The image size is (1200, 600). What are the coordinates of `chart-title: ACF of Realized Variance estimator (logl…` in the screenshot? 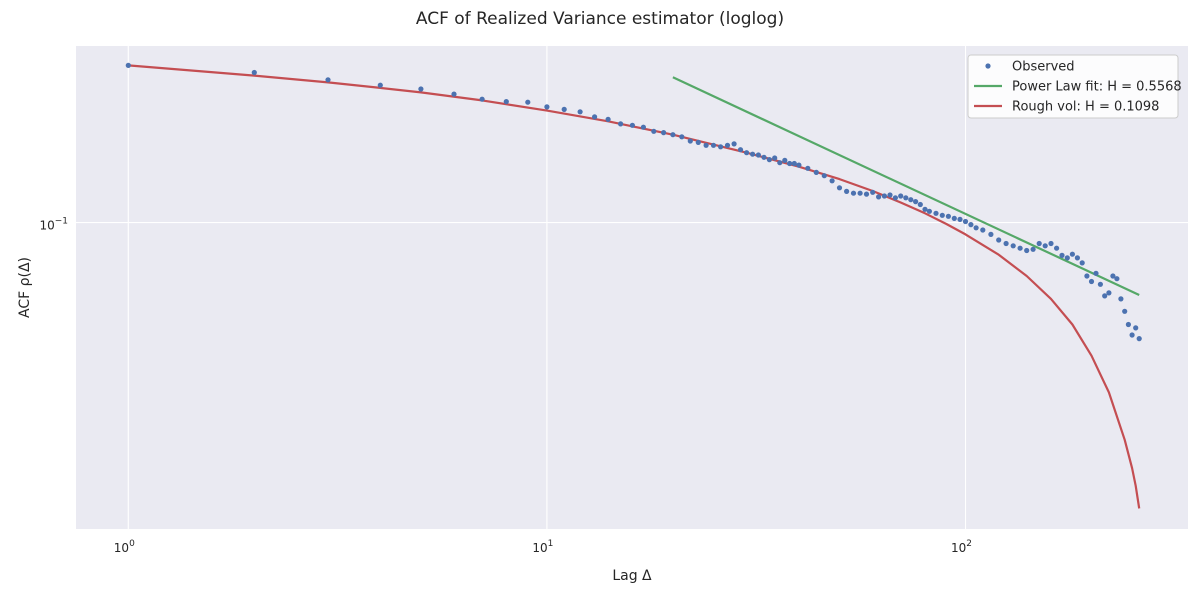 It's located at (600, 19).